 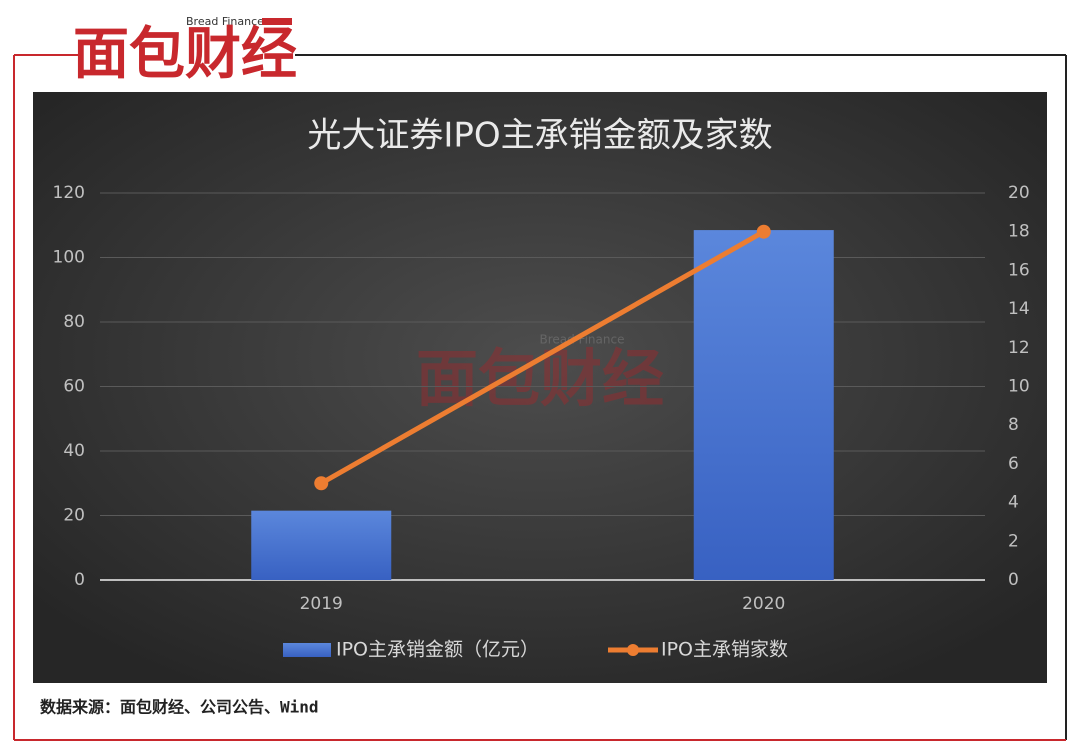 I want to click on legend-swatch, so click(x=307, y=650).